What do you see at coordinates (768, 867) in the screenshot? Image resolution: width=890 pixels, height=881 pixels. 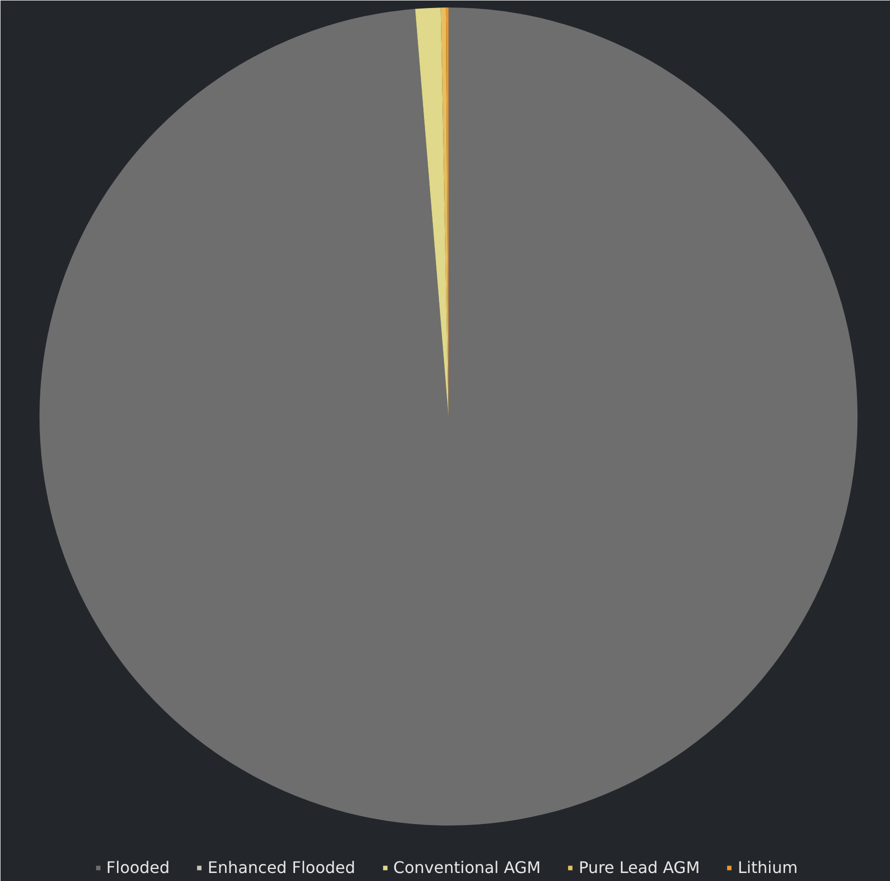 I see `legend-label: Lithium` at bounding box center [768, 867].